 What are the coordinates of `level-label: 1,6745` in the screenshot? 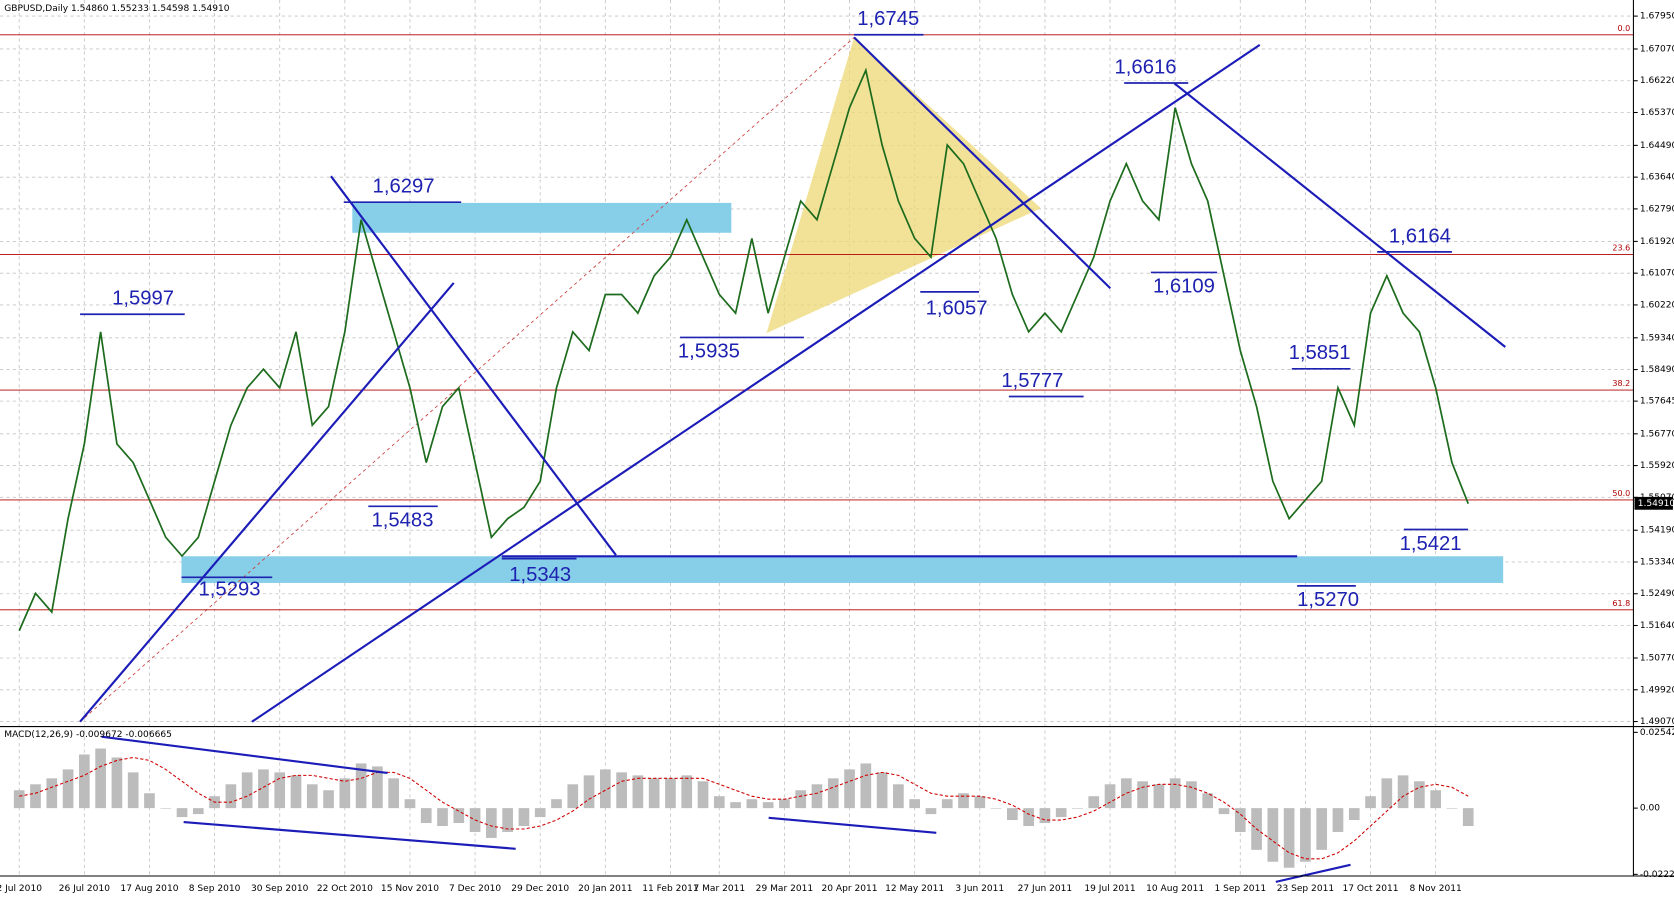 It's located at (888, 19).